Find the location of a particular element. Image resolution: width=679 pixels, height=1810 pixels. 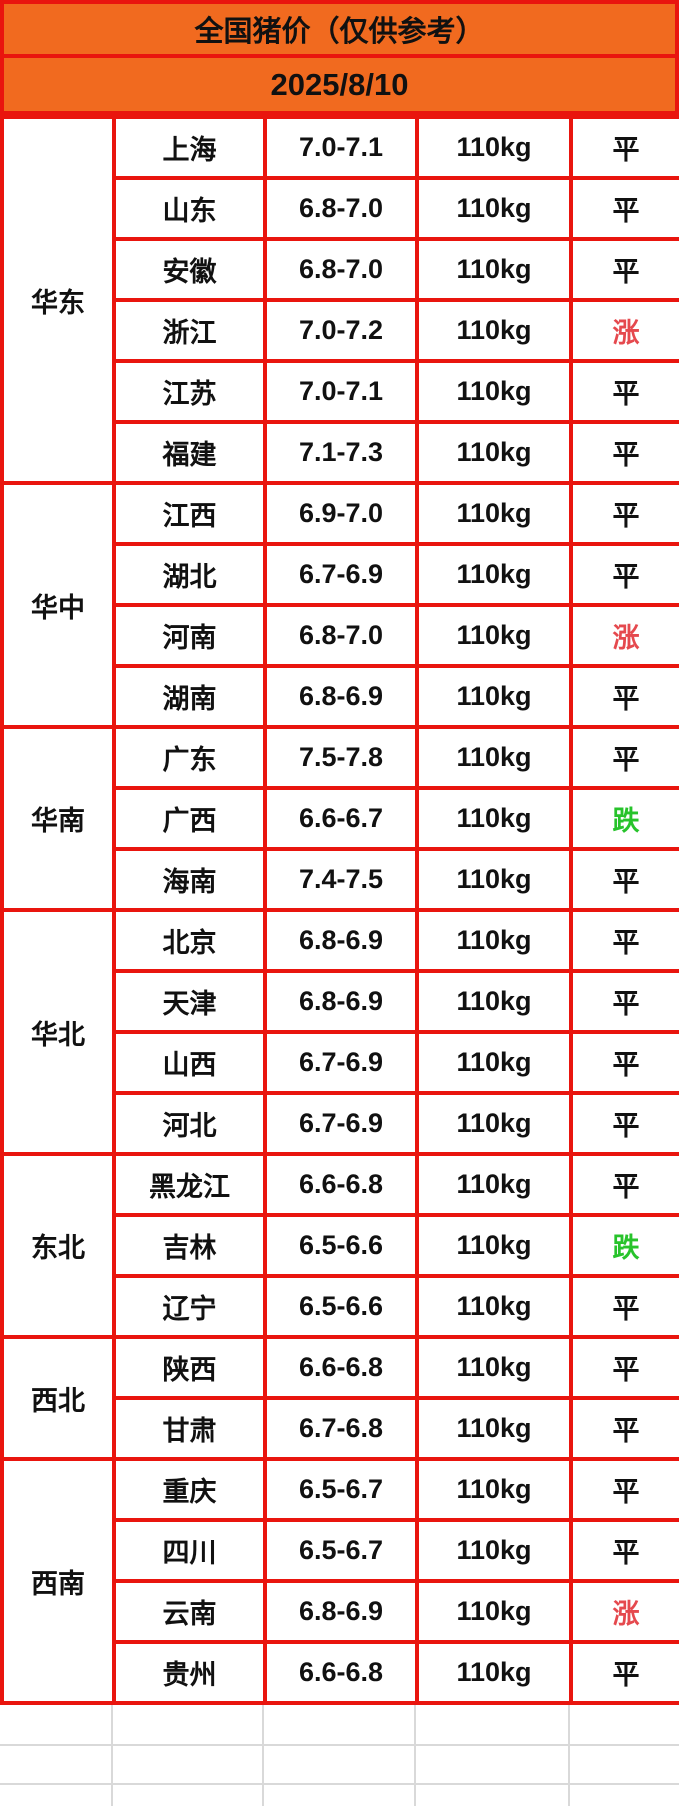

table-row: 辽宁 6.5-6.6 110kg 平 is located at coordinates (340, 1306).